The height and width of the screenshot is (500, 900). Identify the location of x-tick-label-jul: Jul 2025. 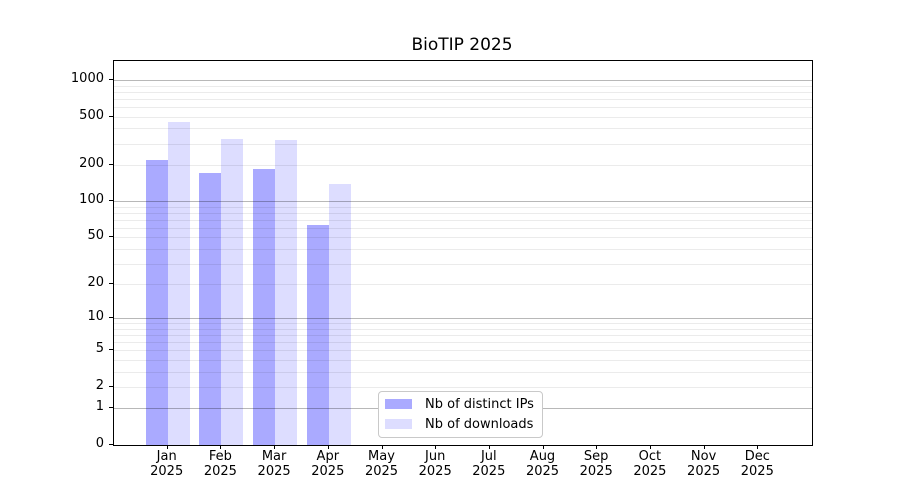
(489, 464).